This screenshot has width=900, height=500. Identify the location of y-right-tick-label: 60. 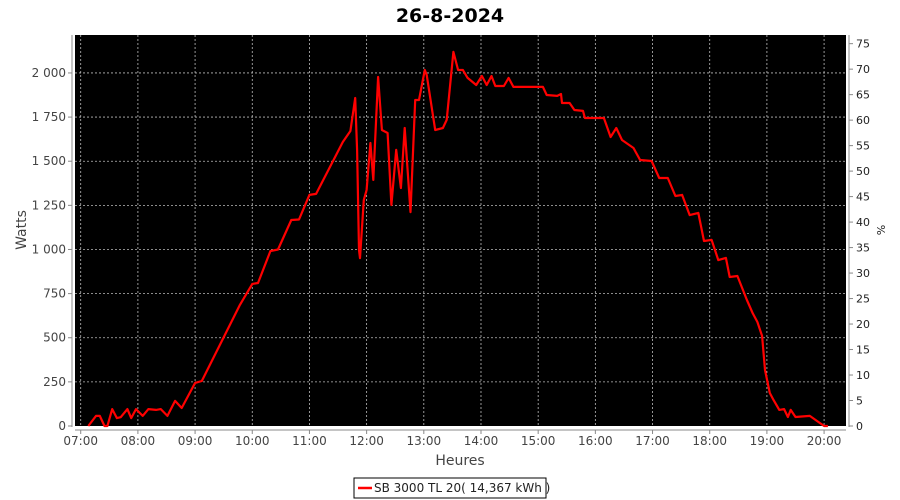
(863, 120).